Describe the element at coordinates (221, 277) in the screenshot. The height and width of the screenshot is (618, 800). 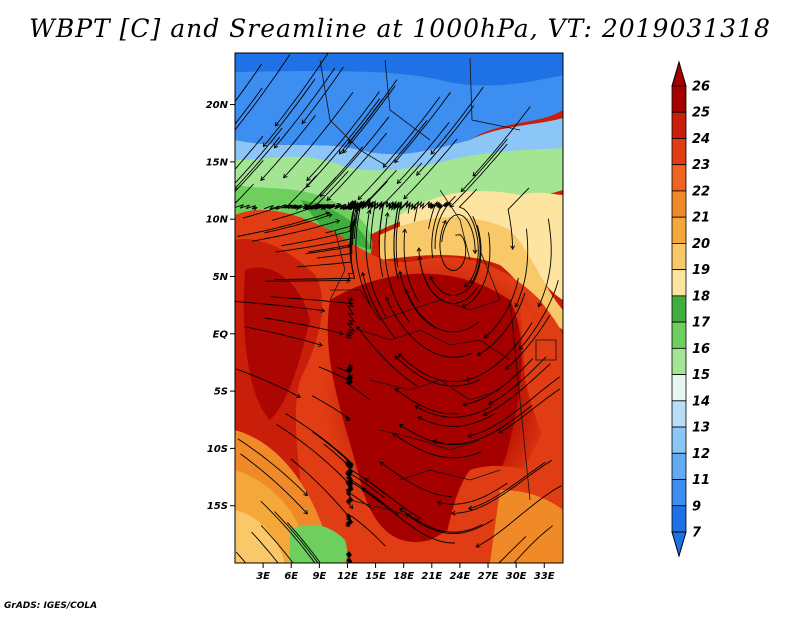
I see `lat-tick-label: 5N` at that location.